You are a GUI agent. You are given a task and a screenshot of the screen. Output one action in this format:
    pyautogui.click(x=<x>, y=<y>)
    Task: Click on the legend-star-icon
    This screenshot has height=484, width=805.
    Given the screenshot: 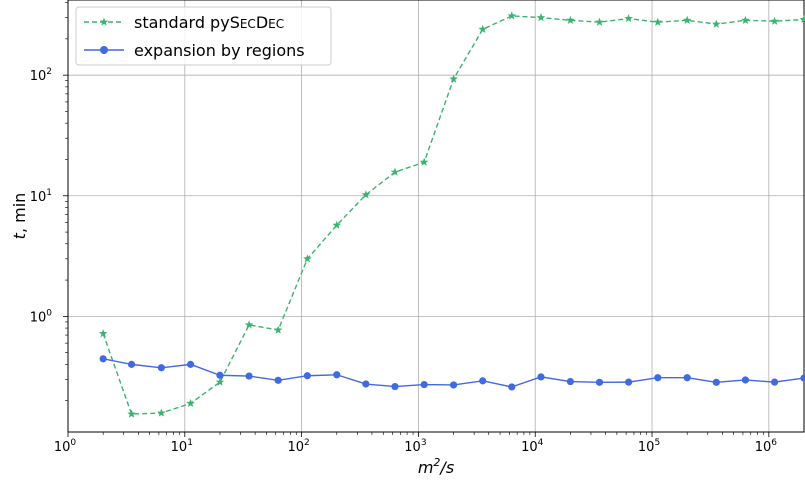 What is the action you would take?
    pyautogui.click(x=104, y=21)
    